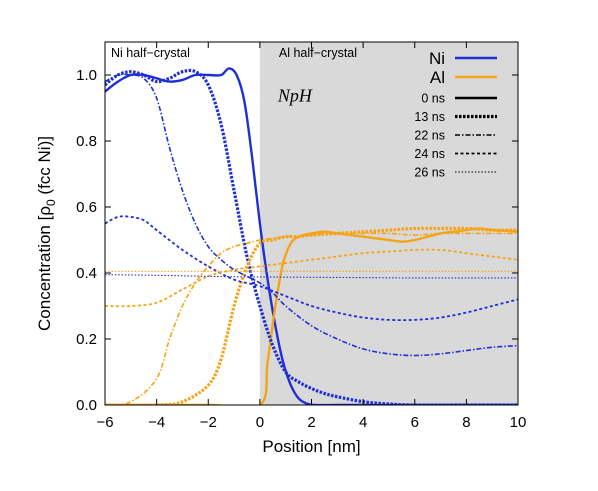 This screenshot has width=598, height=491. Describe the element at coordinates (415, 422) in the screenshot. I see `x-tick-label: 6` at that location.